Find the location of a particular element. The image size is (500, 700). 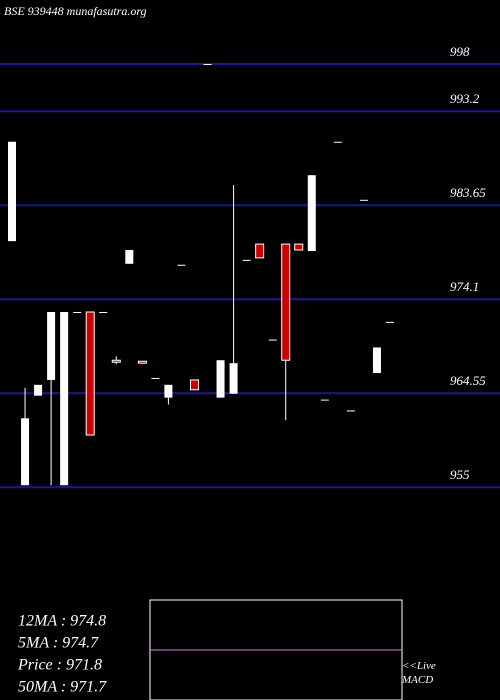

y-tick-label: 955 is located at coordinates (460, 474).